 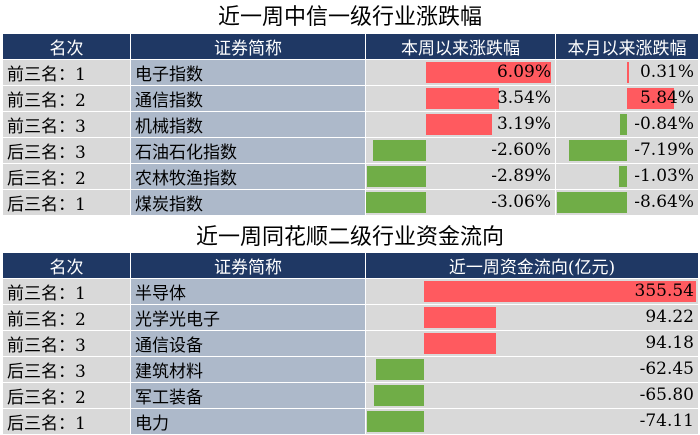 What do you see at coordinates (523, 98) in the screenshot?
I see `value-text: 3.54%` at bounding box center [523, 98].